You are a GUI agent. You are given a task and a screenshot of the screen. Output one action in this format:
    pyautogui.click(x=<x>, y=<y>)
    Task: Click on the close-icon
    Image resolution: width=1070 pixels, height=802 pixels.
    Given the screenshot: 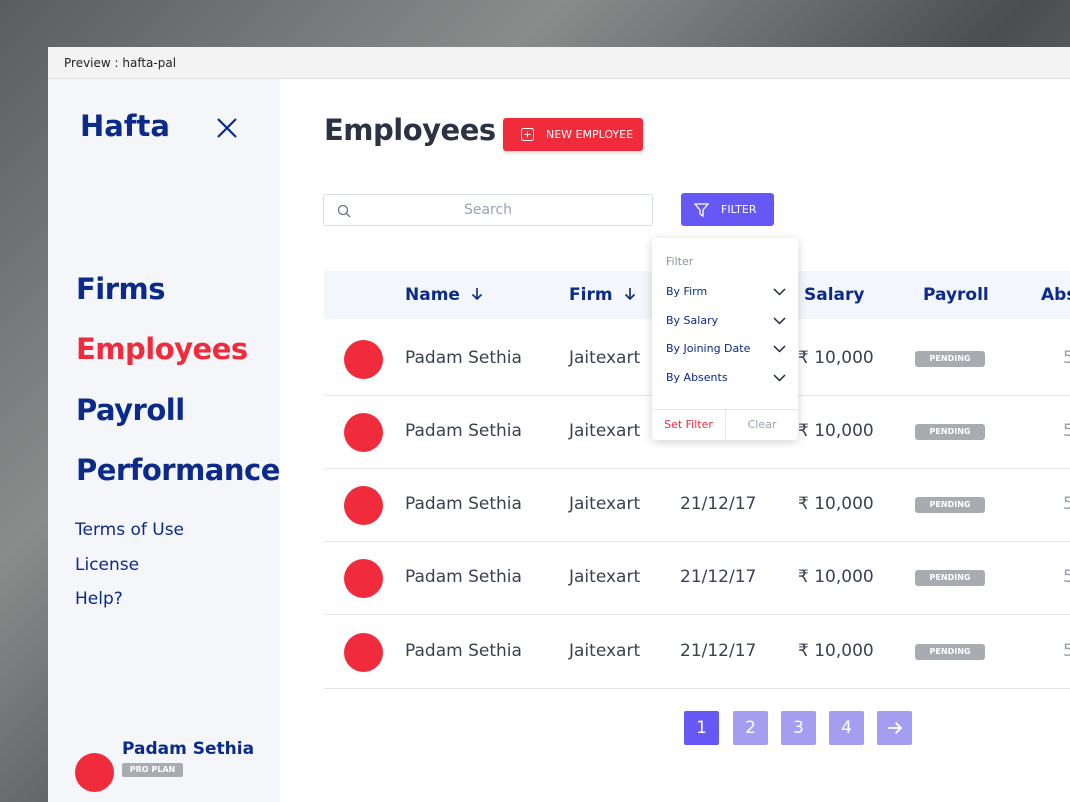 What is the action you would take?
    pyautogui.click(x=227, y=128)
    